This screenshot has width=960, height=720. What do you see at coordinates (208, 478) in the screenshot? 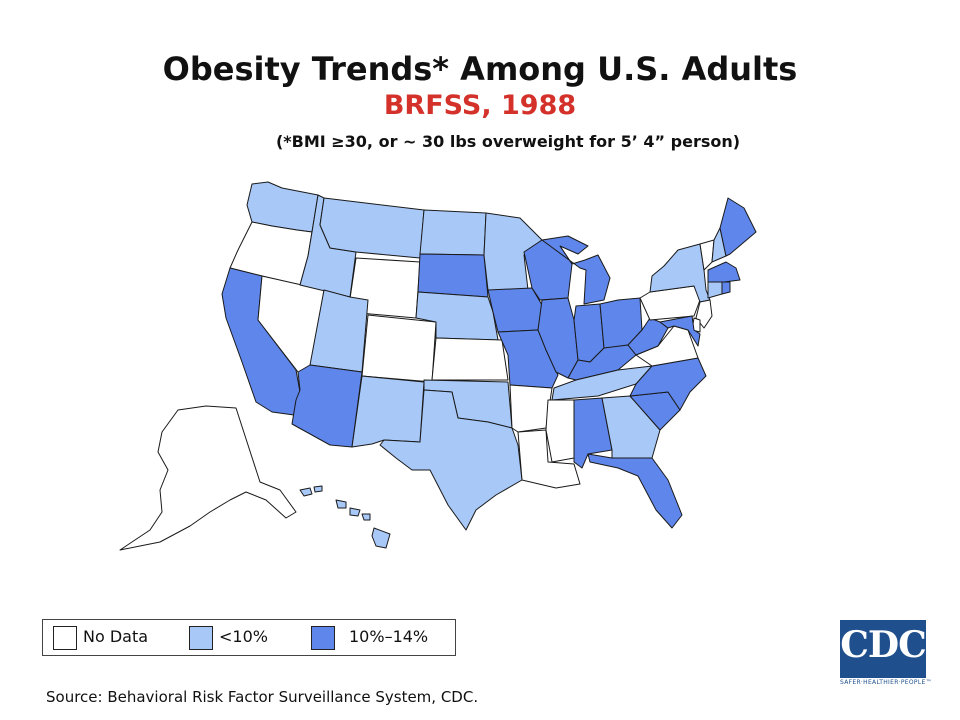
I see `state-AK` at bounding box center [208, 478].